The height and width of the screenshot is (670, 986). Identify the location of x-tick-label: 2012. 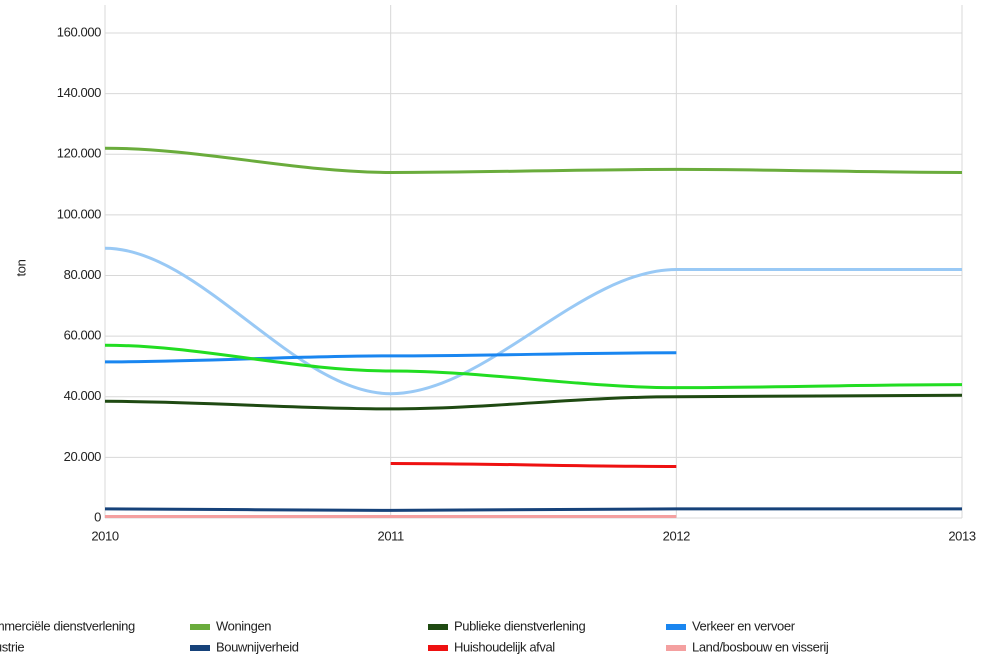
(676, 535).